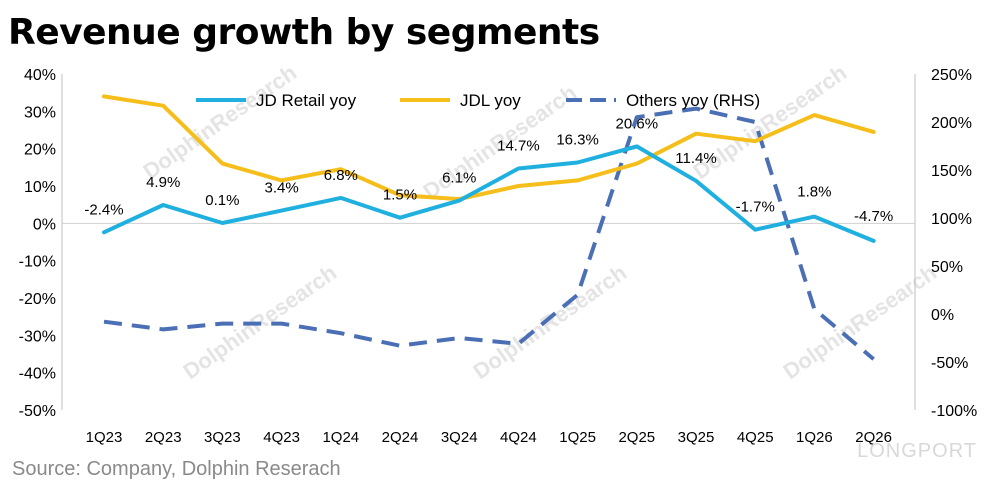 This screenshot has height=483, width=997. I want to click on right-tick-label: 100%, so click(951, 219).